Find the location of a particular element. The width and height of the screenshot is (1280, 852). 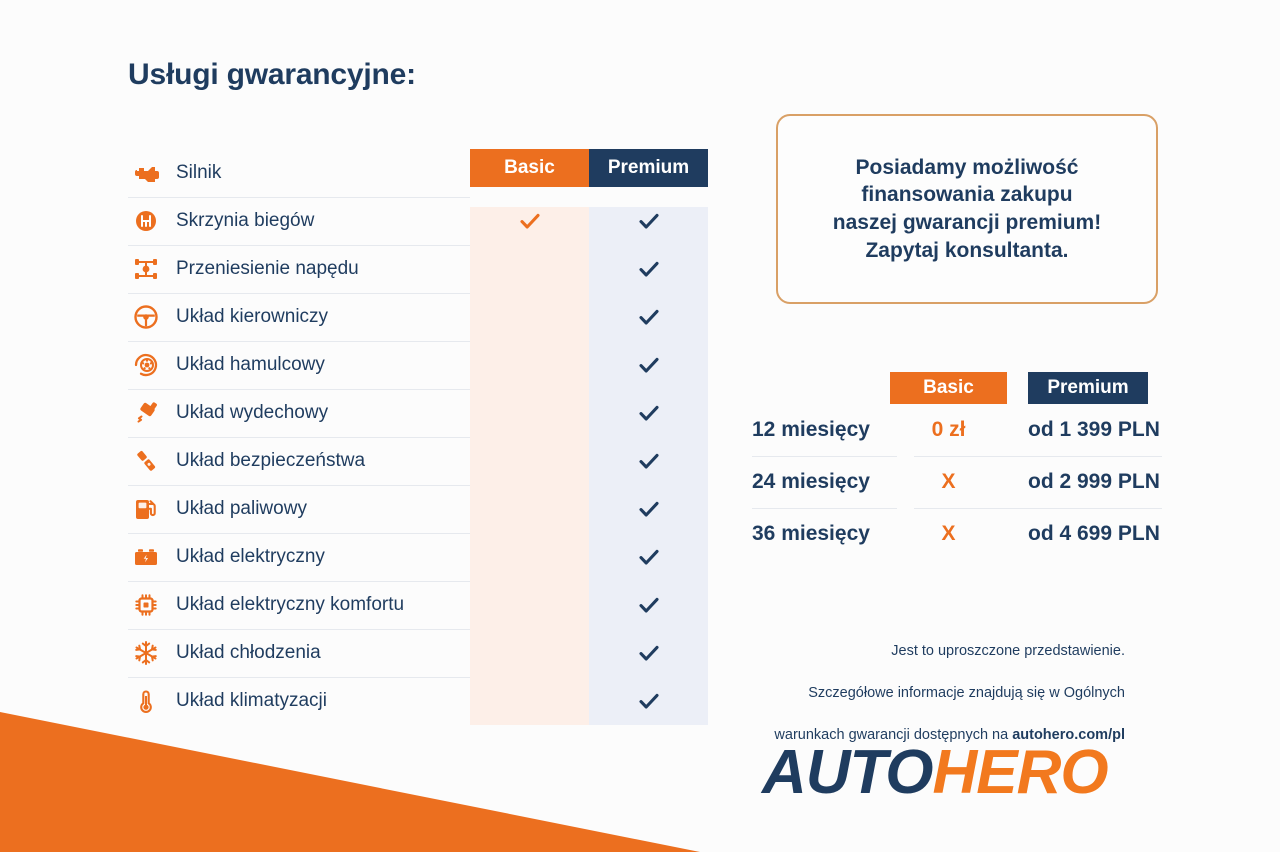

table-row: Układ elektryczny is located at coordinates (420, 557).